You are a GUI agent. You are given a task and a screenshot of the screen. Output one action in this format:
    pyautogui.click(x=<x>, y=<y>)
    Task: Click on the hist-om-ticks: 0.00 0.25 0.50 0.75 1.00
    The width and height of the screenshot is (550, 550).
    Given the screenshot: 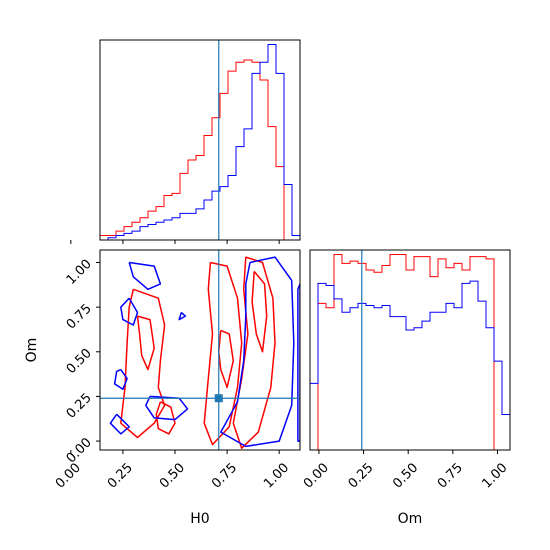 What is the action you would take?
    pyautogui.click(x=406, y=471)
    